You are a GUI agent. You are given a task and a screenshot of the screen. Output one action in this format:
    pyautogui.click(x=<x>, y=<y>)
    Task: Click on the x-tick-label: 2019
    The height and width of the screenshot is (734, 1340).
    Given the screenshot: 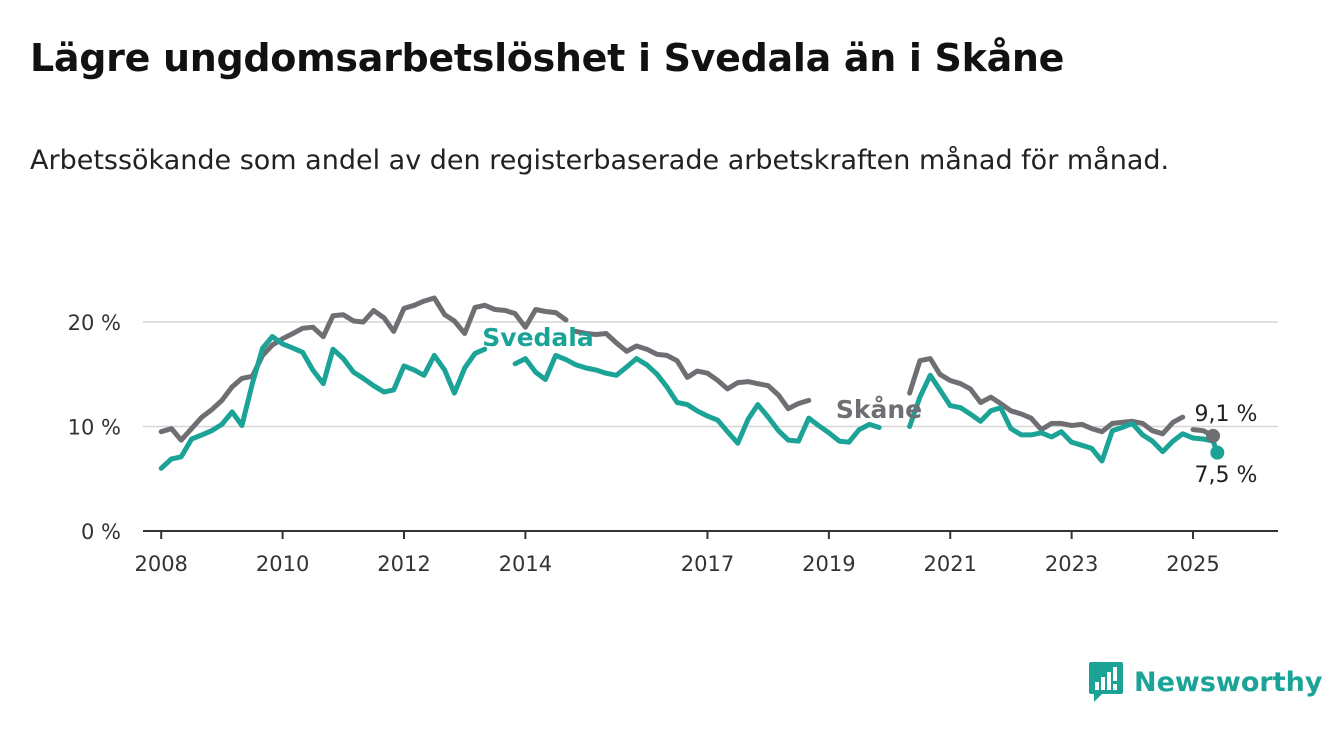 What is the action you would take?
    pyautogui.click(x=828, y=564)
    